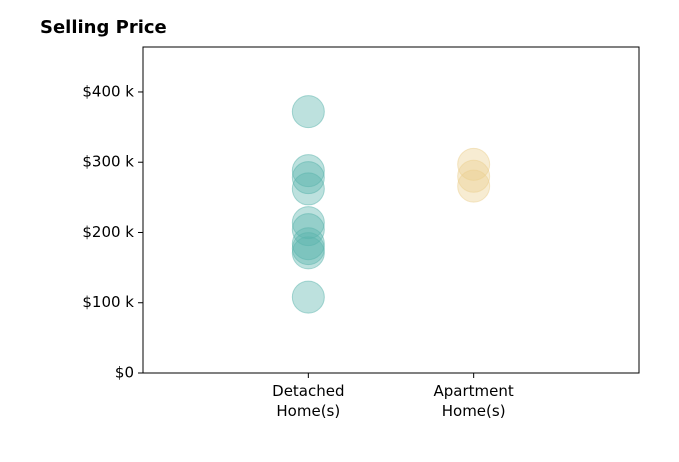  Describe the element at coordinates (108, 162) in the screenshot. I see `y-tick-label: $300 k` at that location.